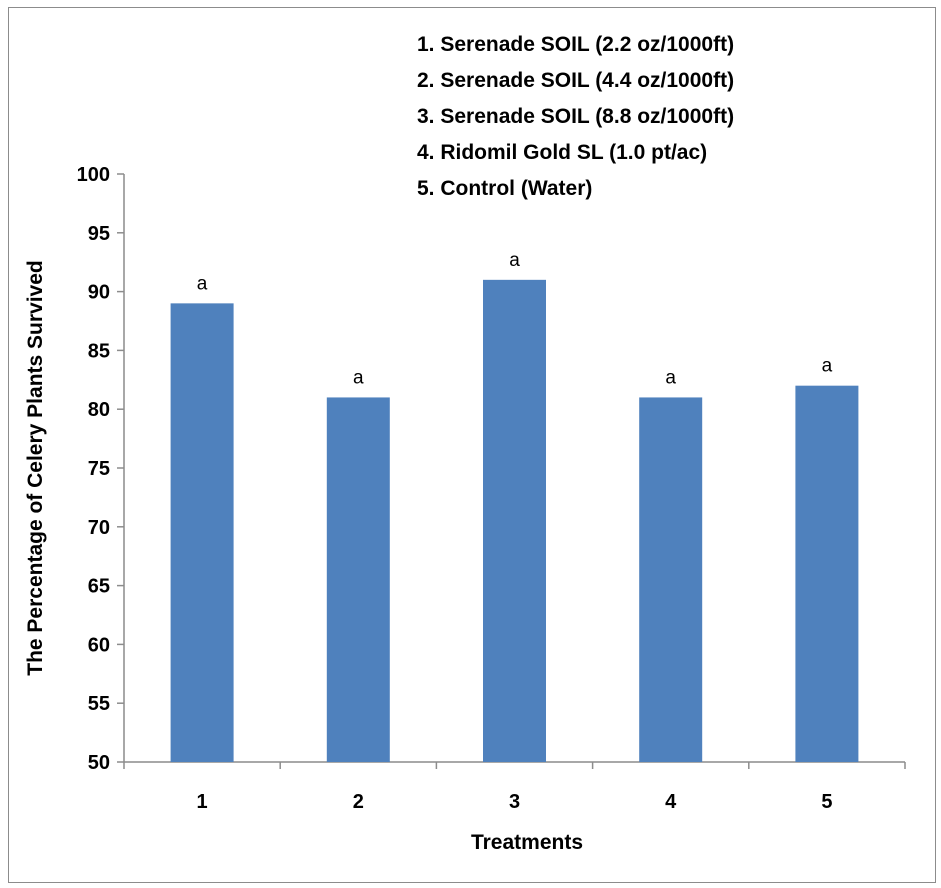 Image resolution: width=941 pixels, height=888 pixels. Describe the element at coordinates (99, 293) in the screenshot. I see `y-tick-label: 90` at that location.